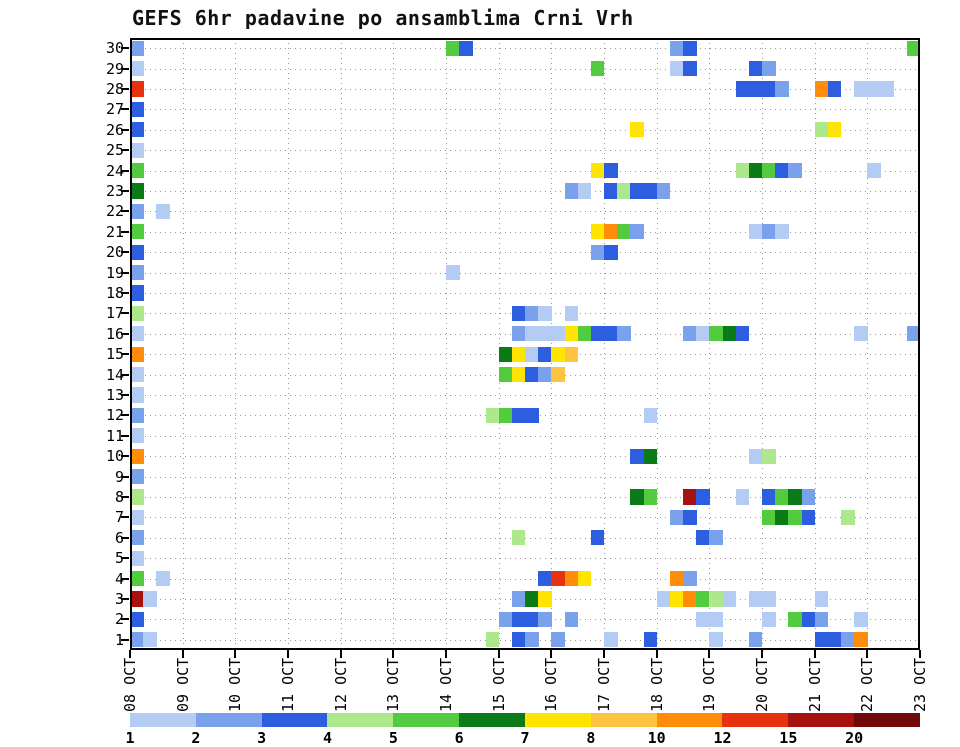 The width and height of the screenshot is (960, 747). I want to click on y-axis-label: 12, so click(114, 415).